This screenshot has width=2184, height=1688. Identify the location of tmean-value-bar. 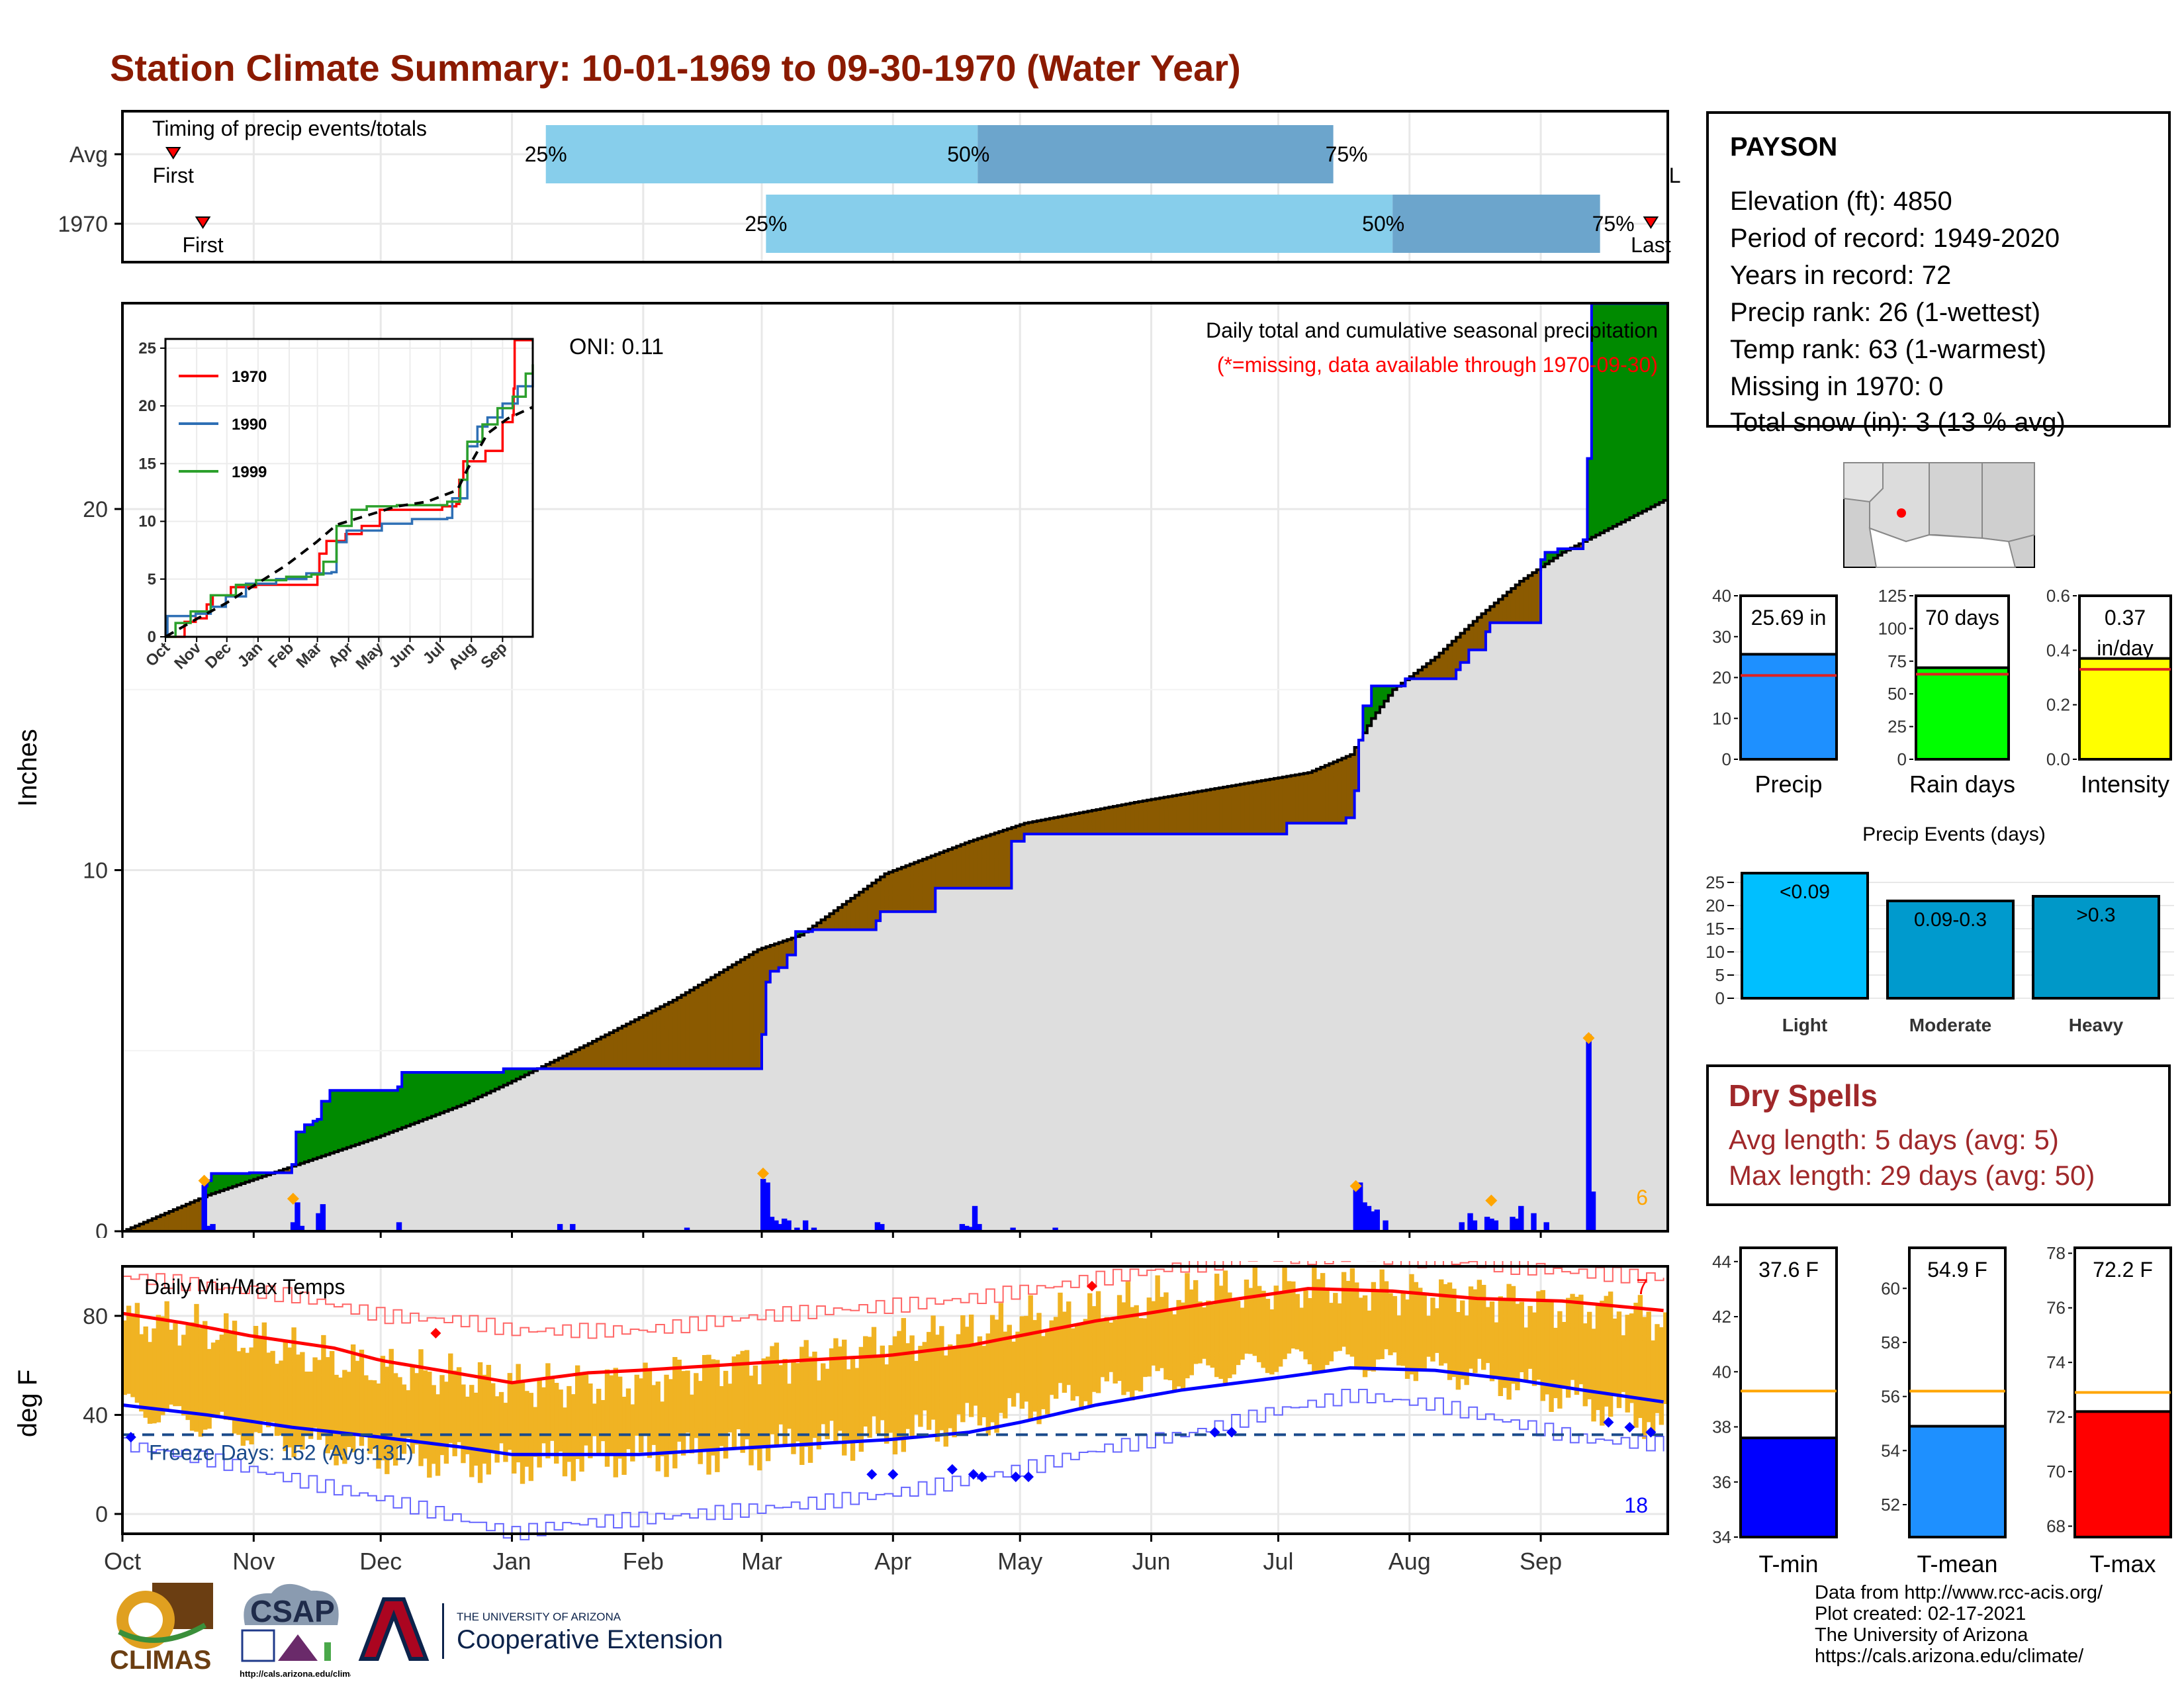
(1957, 1481).